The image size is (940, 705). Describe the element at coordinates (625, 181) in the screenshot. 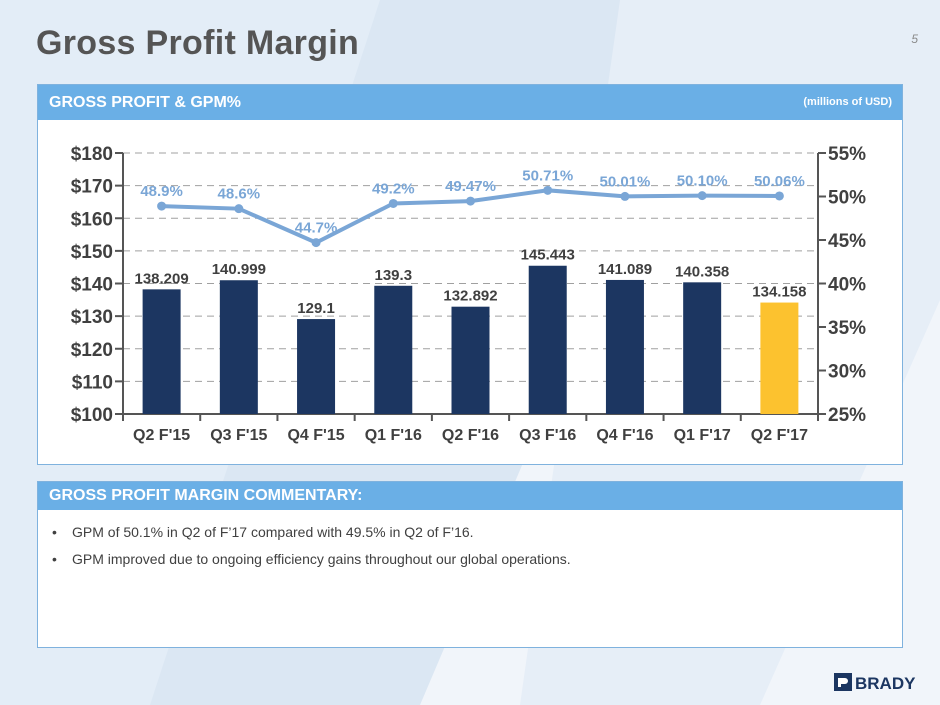

I see `gpm-value-label: 50.01%` at that location.